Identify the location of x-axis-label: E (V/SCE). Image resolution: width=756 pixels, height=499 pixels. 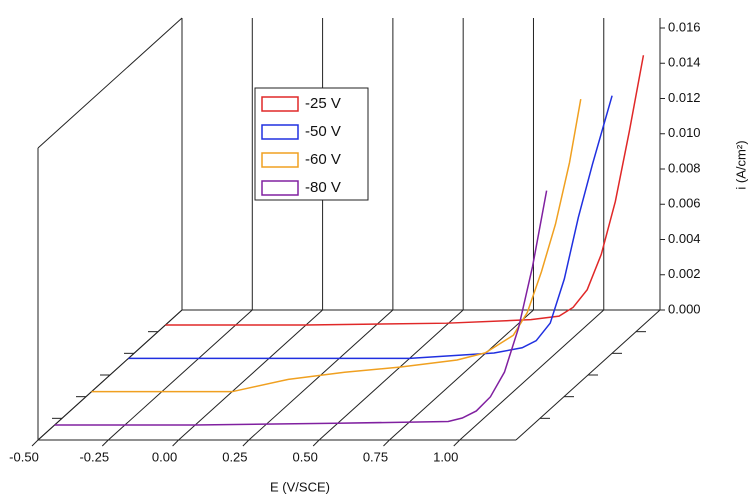
(300, 486).